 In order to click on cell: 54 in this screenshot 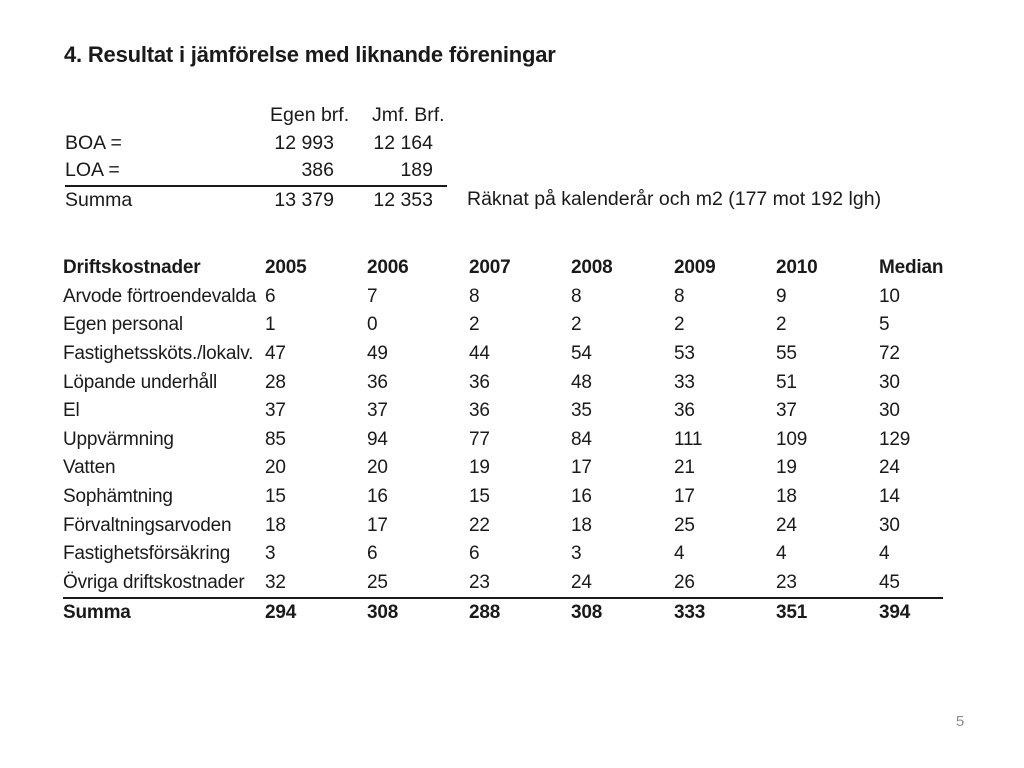, I will do `click(581, 354)`.